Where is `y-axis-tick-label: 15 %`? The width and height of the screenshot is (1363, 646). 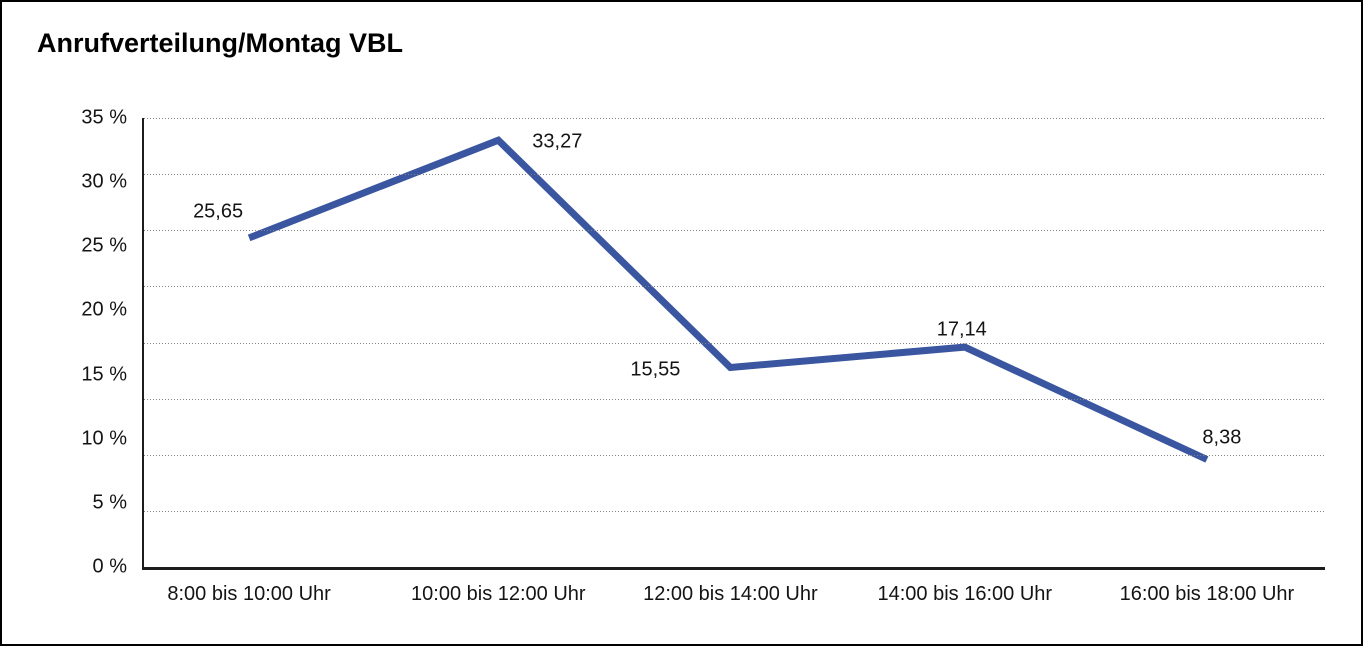 y-axis-tick-label: 15 % is located at coordinates (104, 374).